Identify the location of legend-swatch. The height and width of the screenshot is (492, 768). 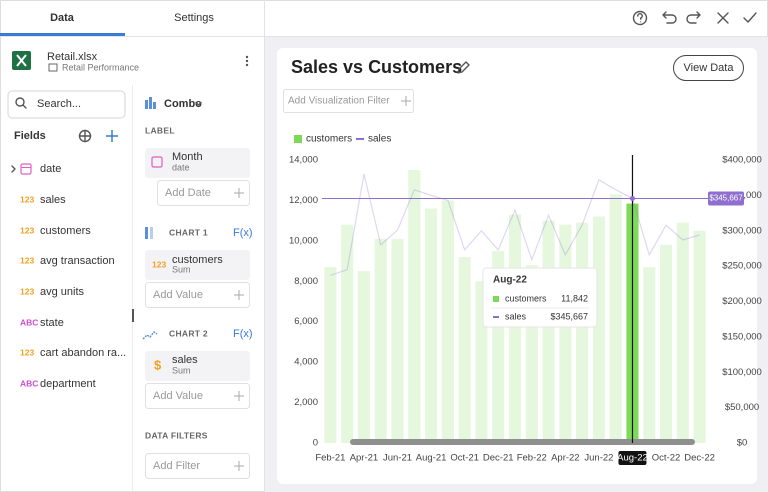
(298, 139).